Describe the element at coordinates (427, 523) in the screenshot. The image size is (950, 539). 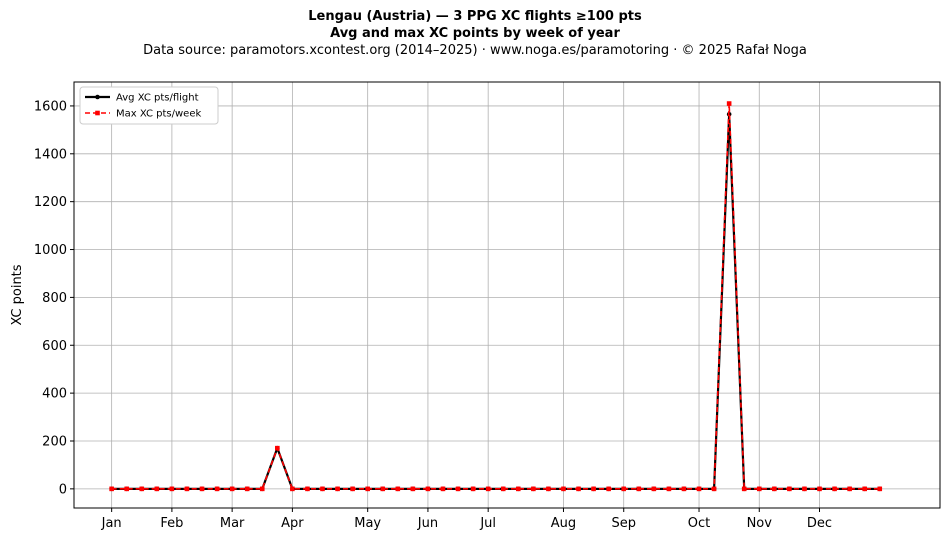
I see `x-tick-label: Jun` at that location.